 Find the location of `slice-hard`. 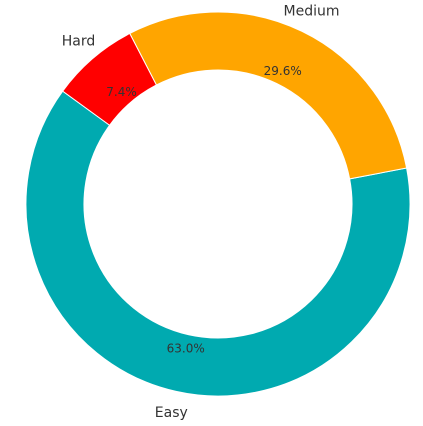

slice-hard is located at coordinates (109, 79).